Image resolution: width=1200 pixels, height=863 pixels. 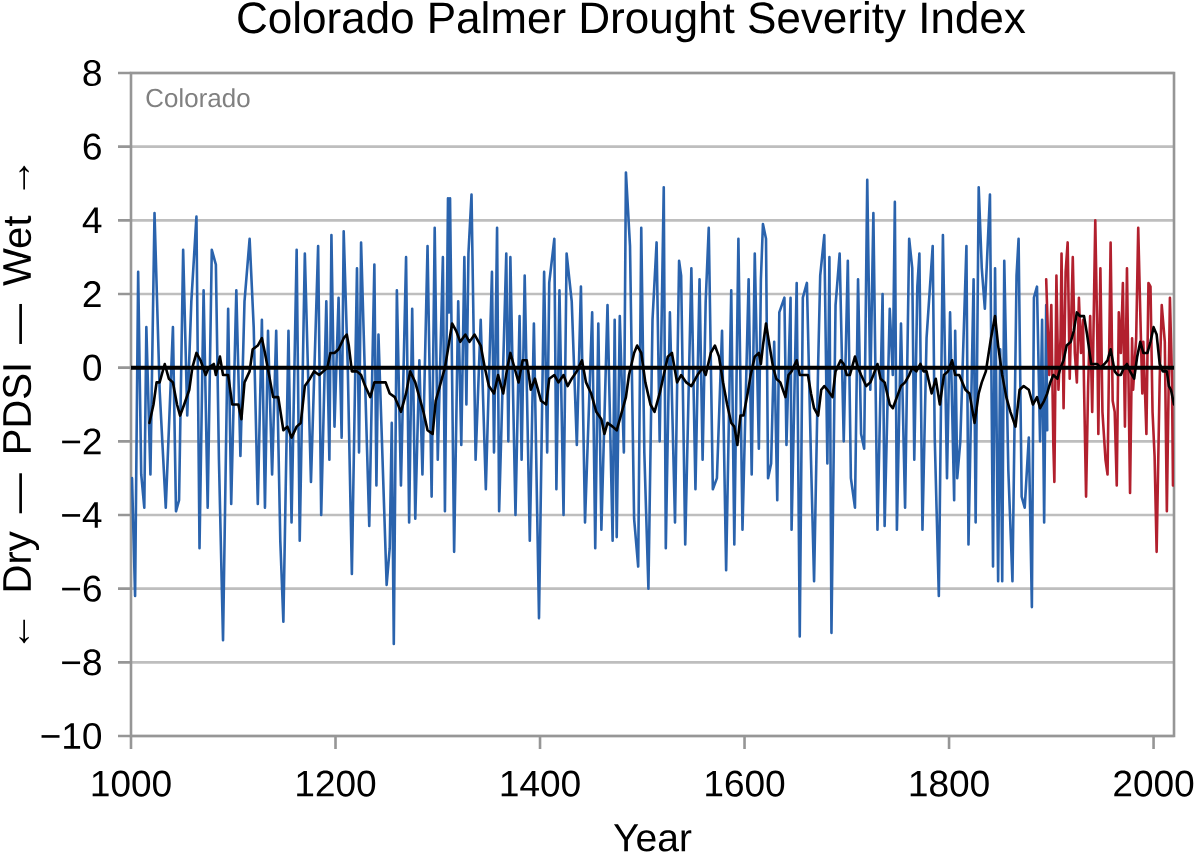 What do you see at coordinates (652, 838) in the screenshot?
I see `x-axis-title: Year` at bounding box center [652, 838].